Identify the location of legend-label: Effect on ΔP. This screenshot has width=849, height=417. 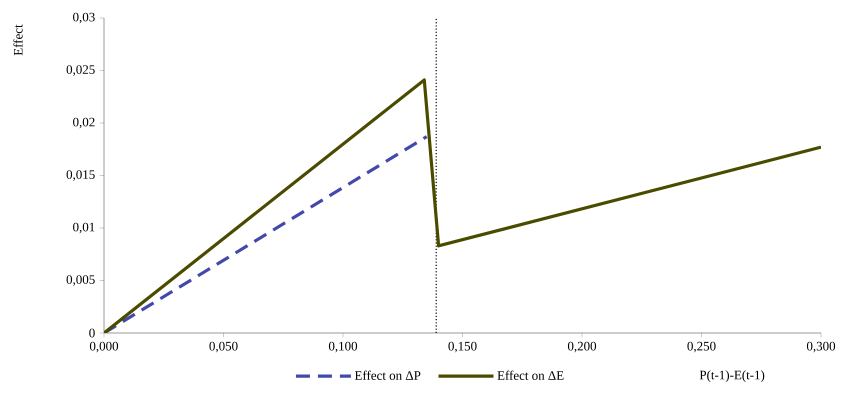
(387, 375).